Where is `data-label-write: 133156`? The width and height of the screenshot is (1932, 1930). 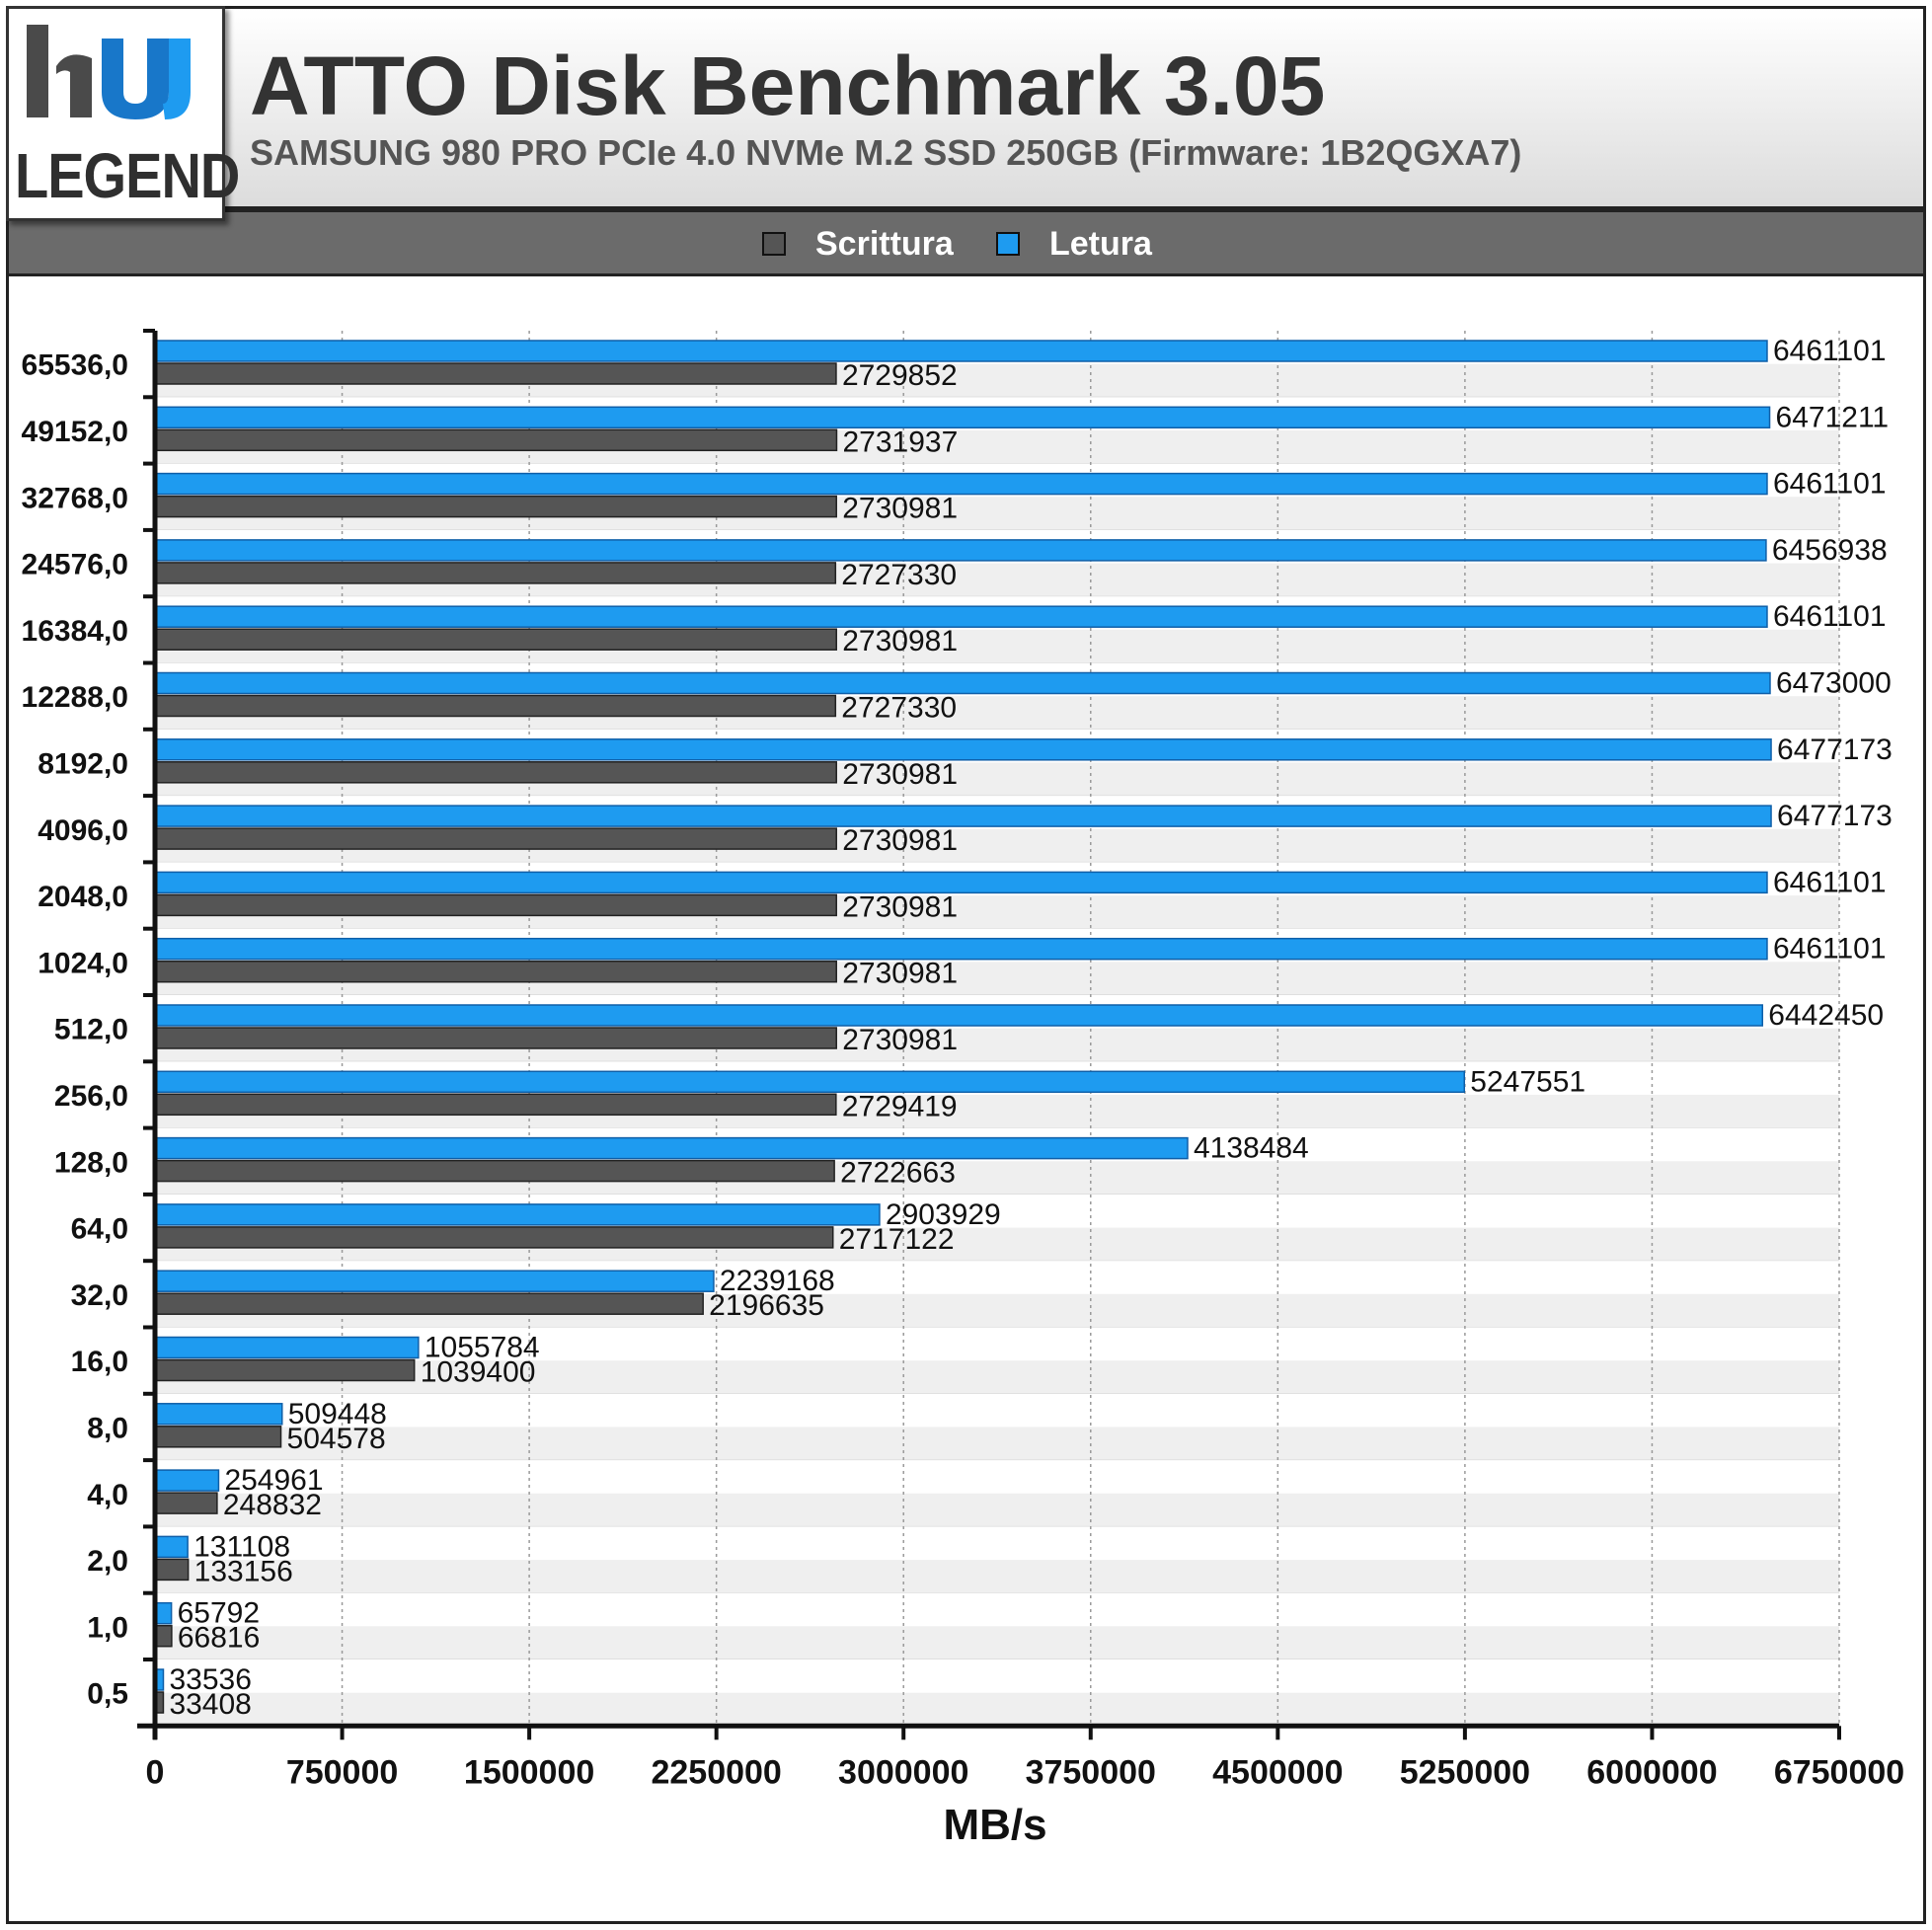
data-label-write: 133156 is located at coordinates (243, 1571).